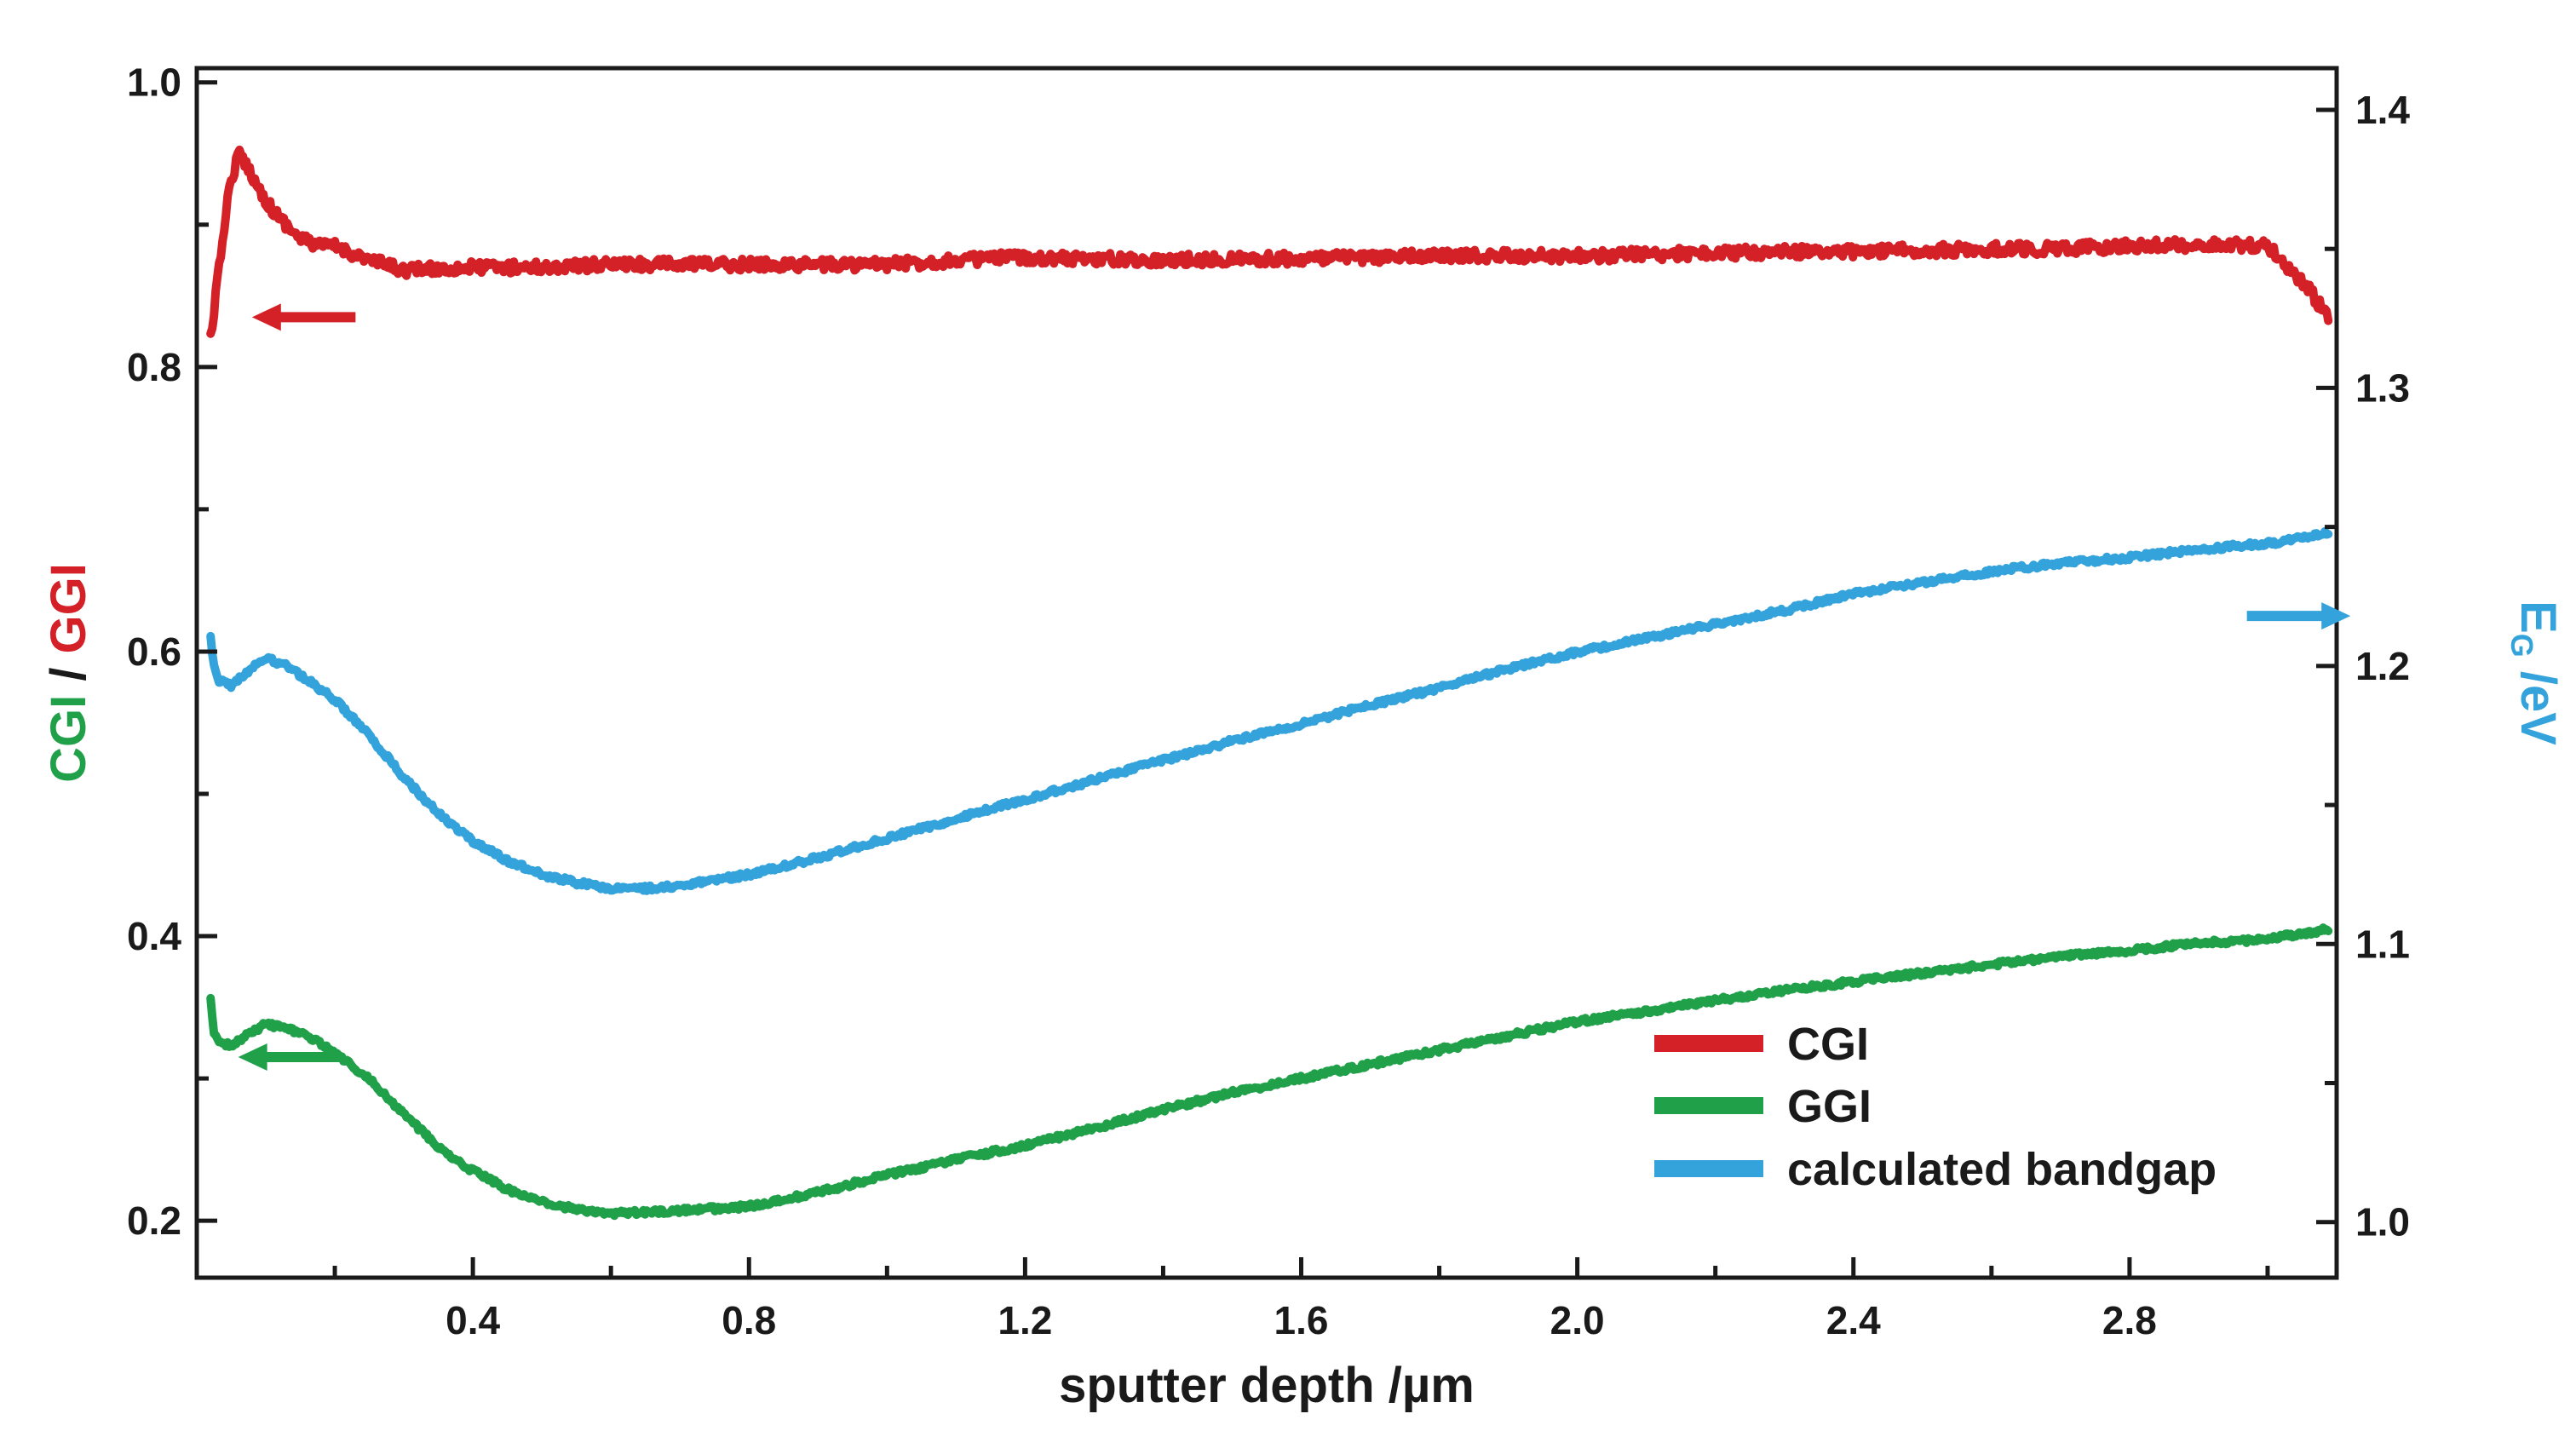 The height and width of the screenshot is (1431, 2576). I want to click on series-line-cgi, so click(1269, 241).